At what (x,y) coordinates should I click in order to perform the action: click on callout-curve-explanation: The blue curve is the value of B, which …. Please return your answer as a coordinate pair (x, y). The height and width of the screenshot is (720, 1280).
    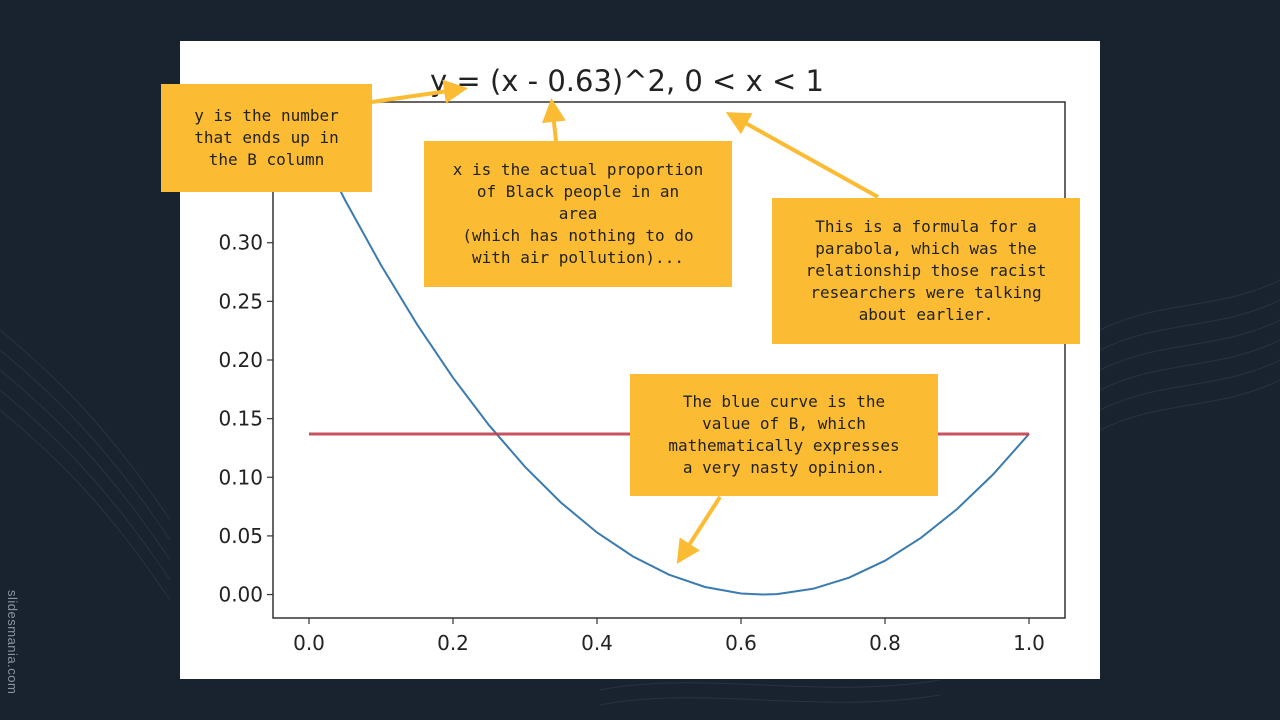
    Looking at the image, I should click on (784, 435).